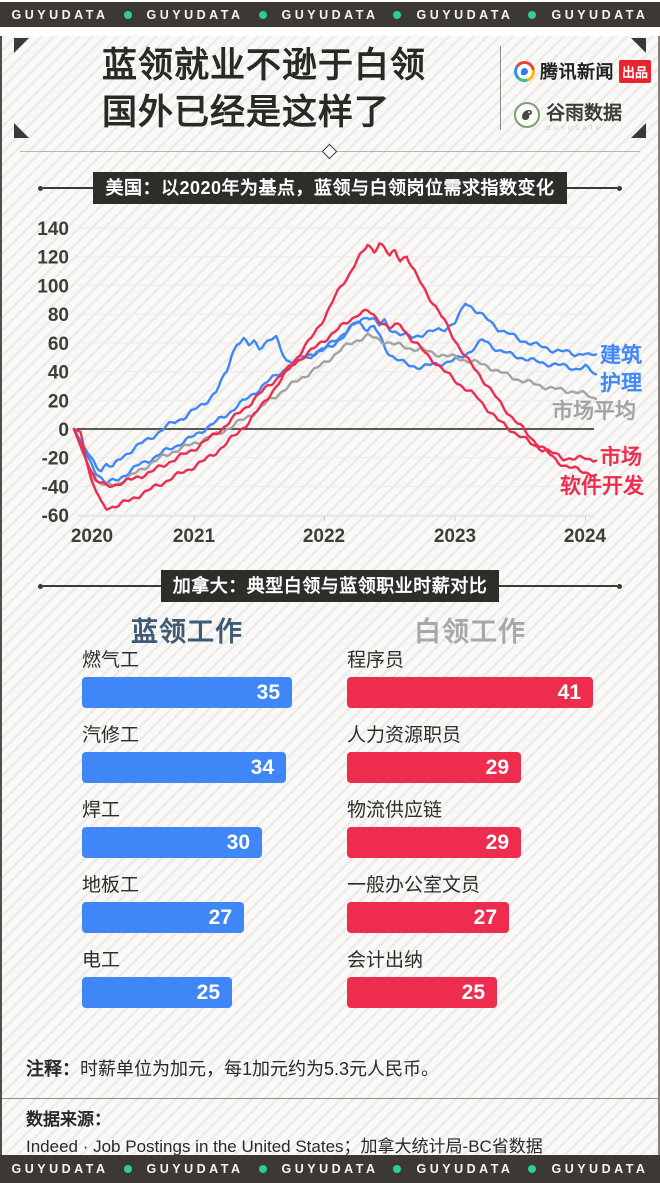 The width and height of the screenshot is (660, 1183). What do you see at coordinates (58, 315) in the screenshot?
I see `y-tick-label: 80` at bounding box center [58, 315].